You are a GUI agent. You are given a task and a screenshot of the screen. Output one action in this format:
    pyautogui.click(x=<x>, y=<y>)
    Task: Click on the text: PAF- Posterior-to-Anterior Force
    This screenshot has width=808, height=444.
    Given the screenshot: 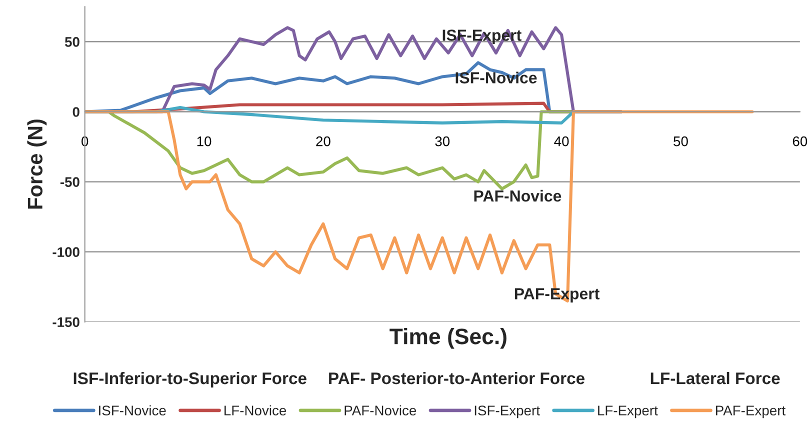 What is the action you would take?
    pyautogui.click(x=457, y=378)
    